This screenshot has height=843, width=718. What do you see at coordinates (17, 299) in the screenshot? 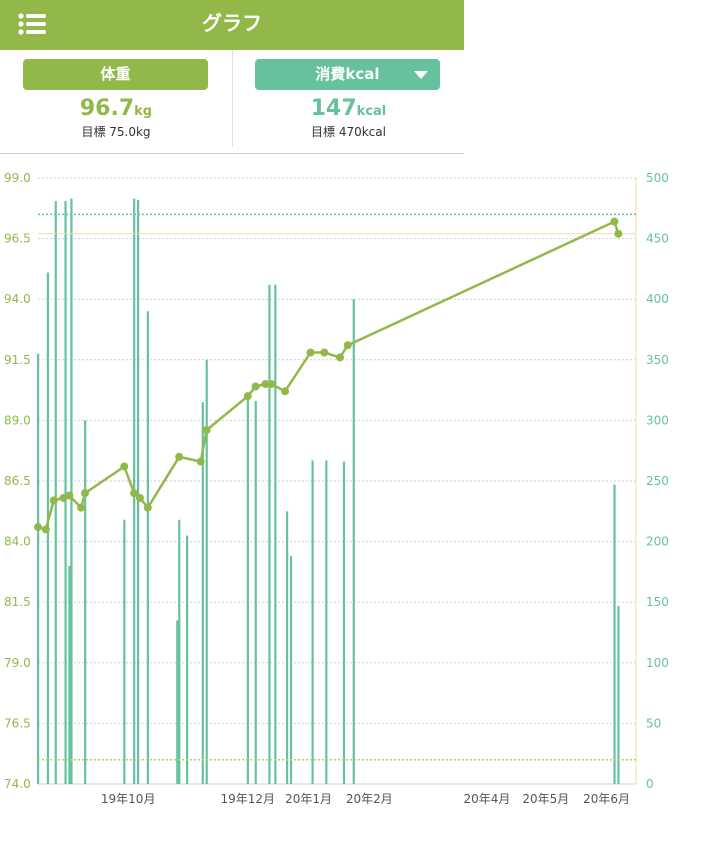
I see `left-tick-label: 94.0` at bounding box center [17, 299].